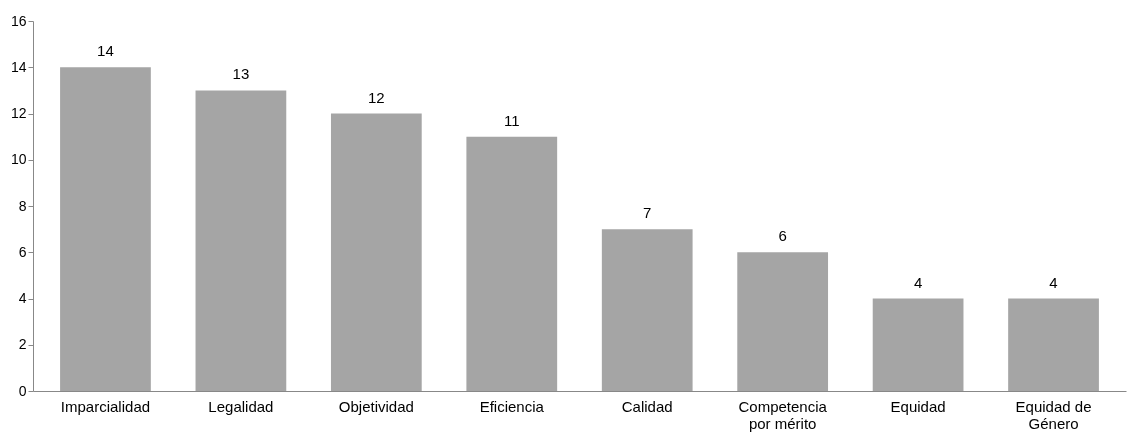 This screenshot has width=1141, height=439. I want to click on data-label: 14, so click(105, 51).